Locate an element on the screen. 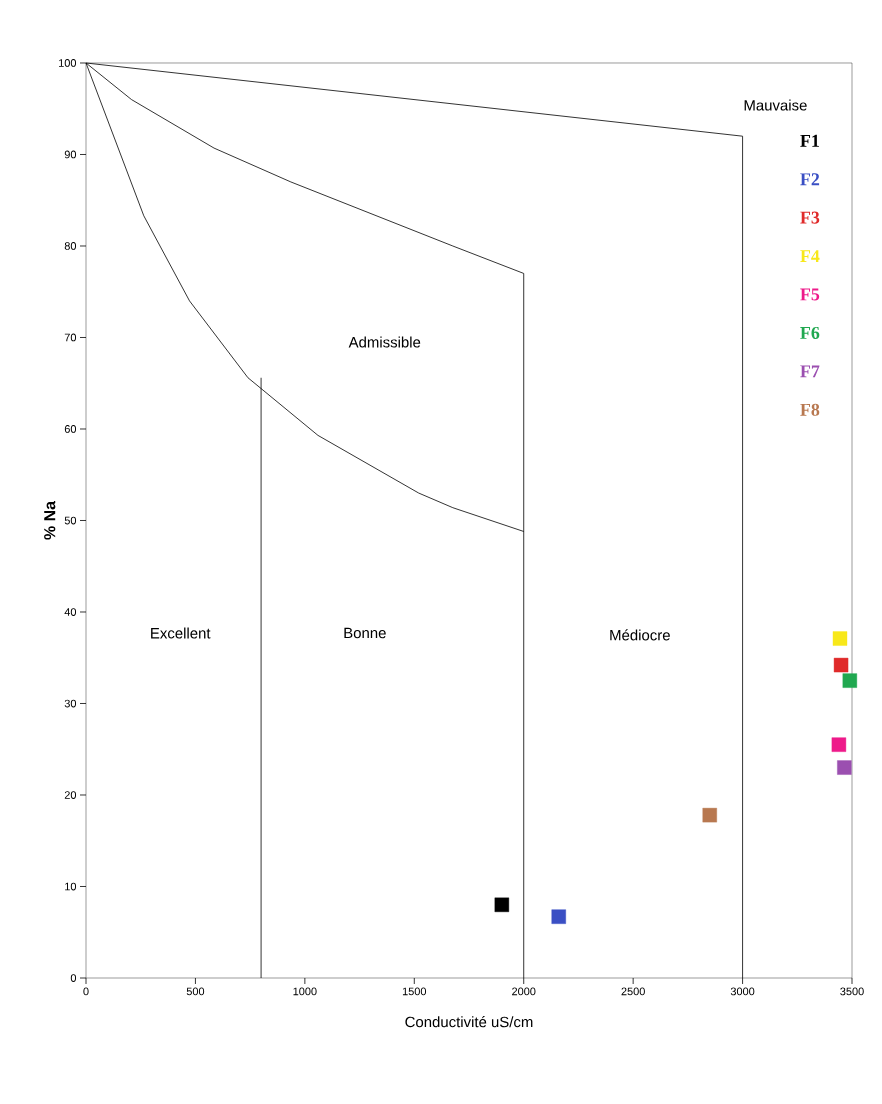  y-tick-label: 50 is located at coordinates (70, 520).